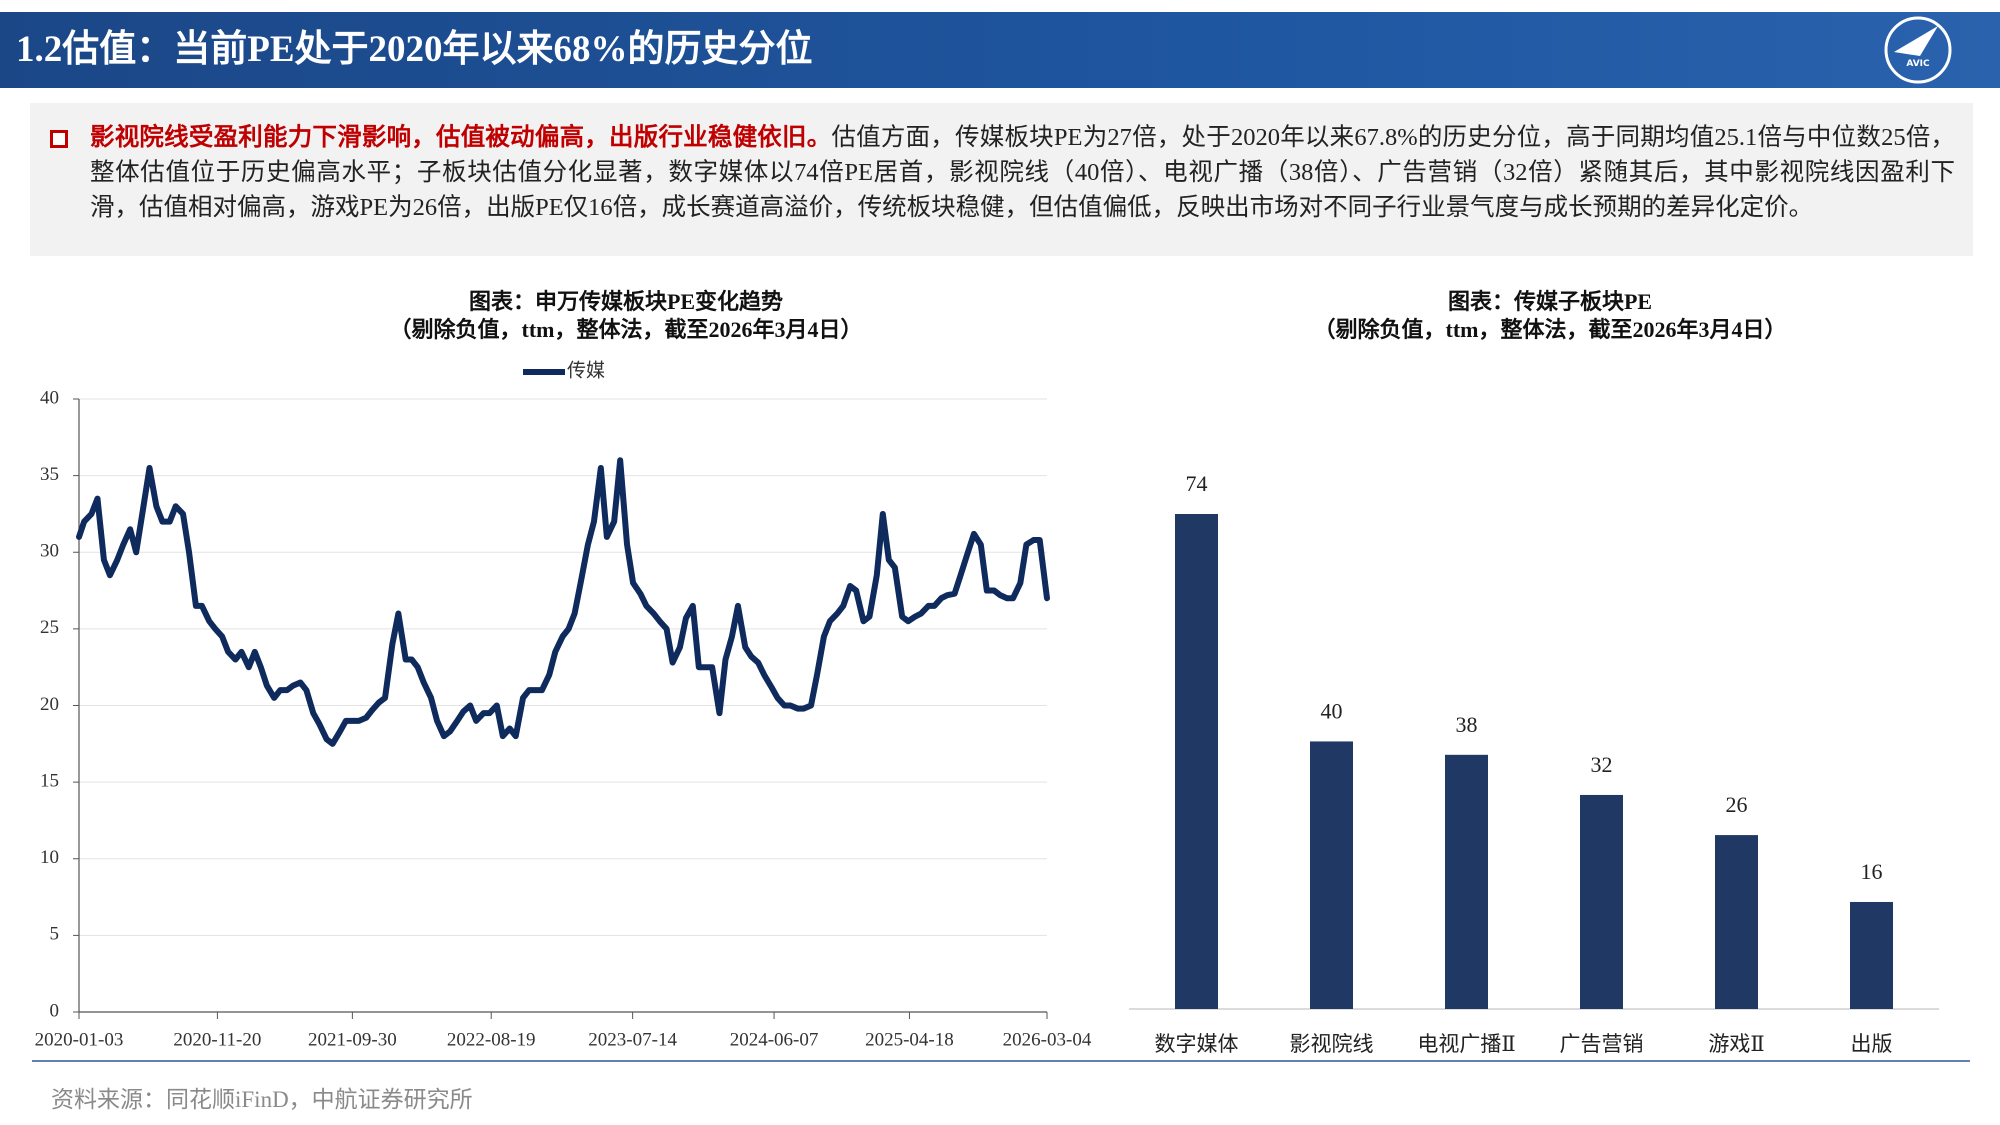  Describe the element at coordinates (563, 602) in the screenshot. I see `line-series` at that location.